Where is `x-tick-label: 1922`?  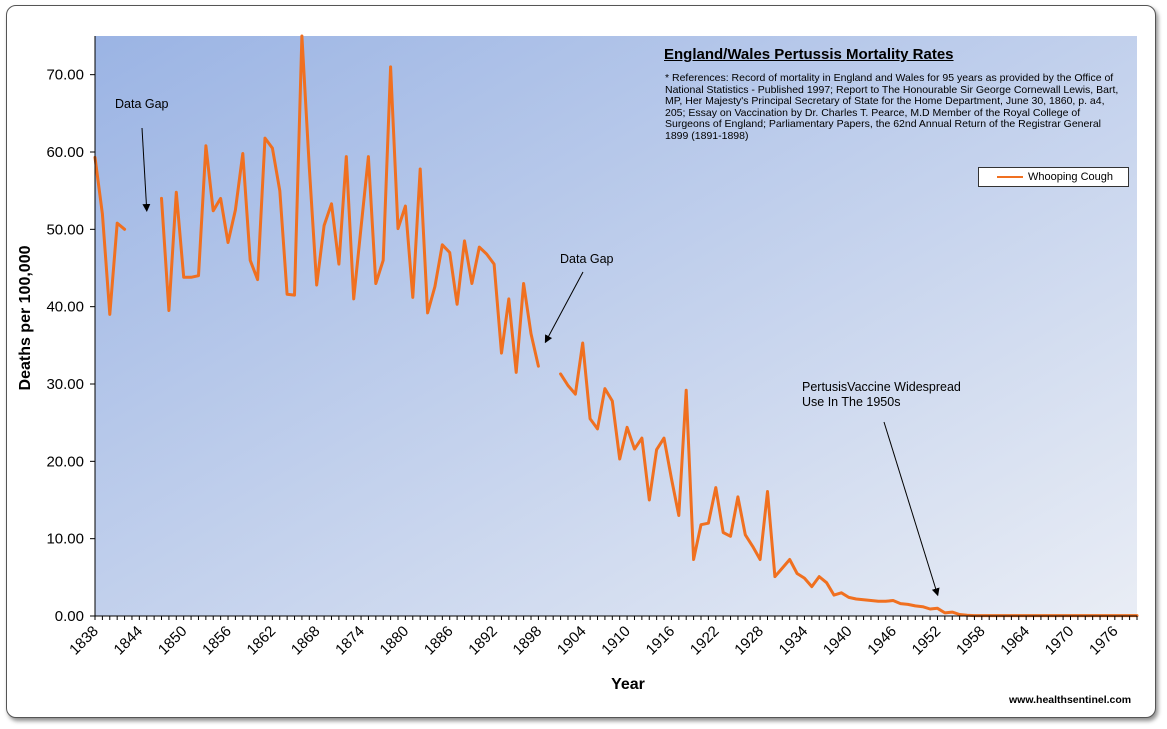 x-tick-label: 1922 is located at coordinates (705, 641).